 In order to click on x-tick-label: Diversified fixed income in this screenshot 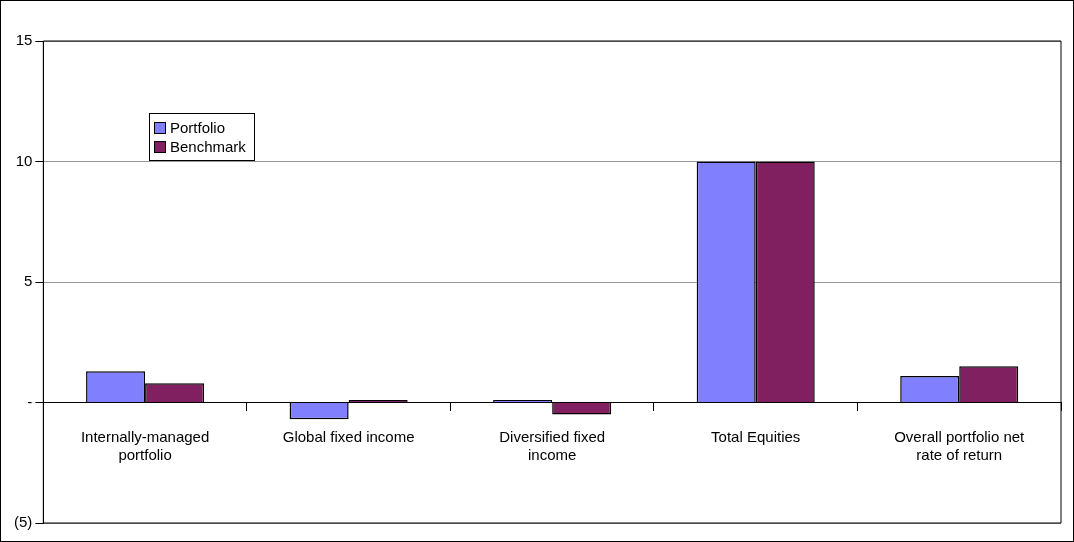, I will do `click(552, 445)`.